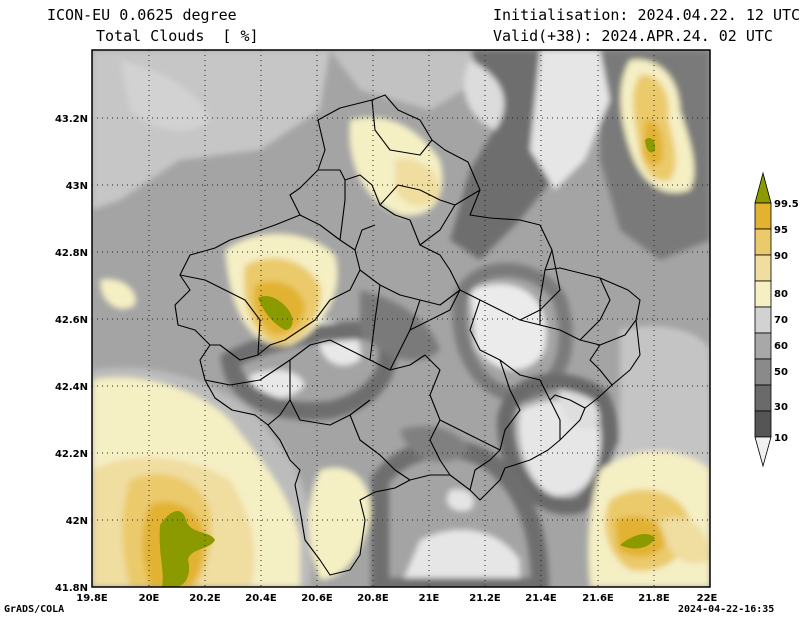 This screenshot has width=800, height=618. What do you see at coordinates (149, 598) in the screenshot?
I see `lon-label: 20E` at bounding box center [149, 598].